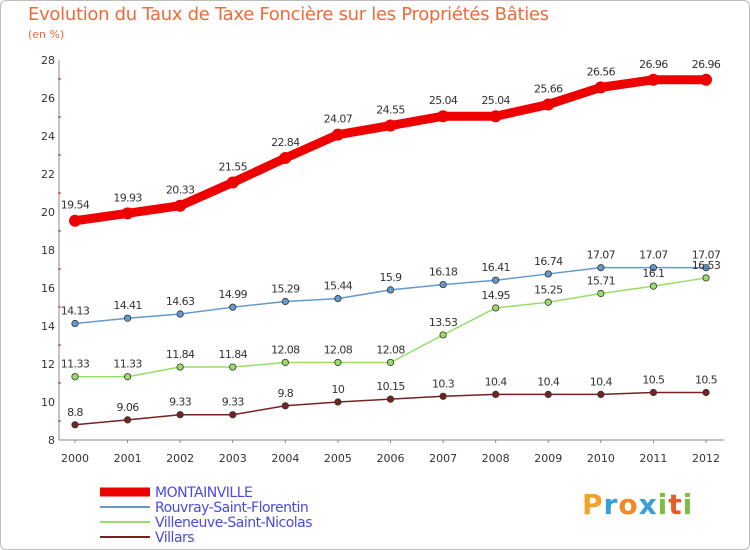  Describe the element at coordinates (128, 407) in the screenshot. I see `data-label: 9.06` at that location.